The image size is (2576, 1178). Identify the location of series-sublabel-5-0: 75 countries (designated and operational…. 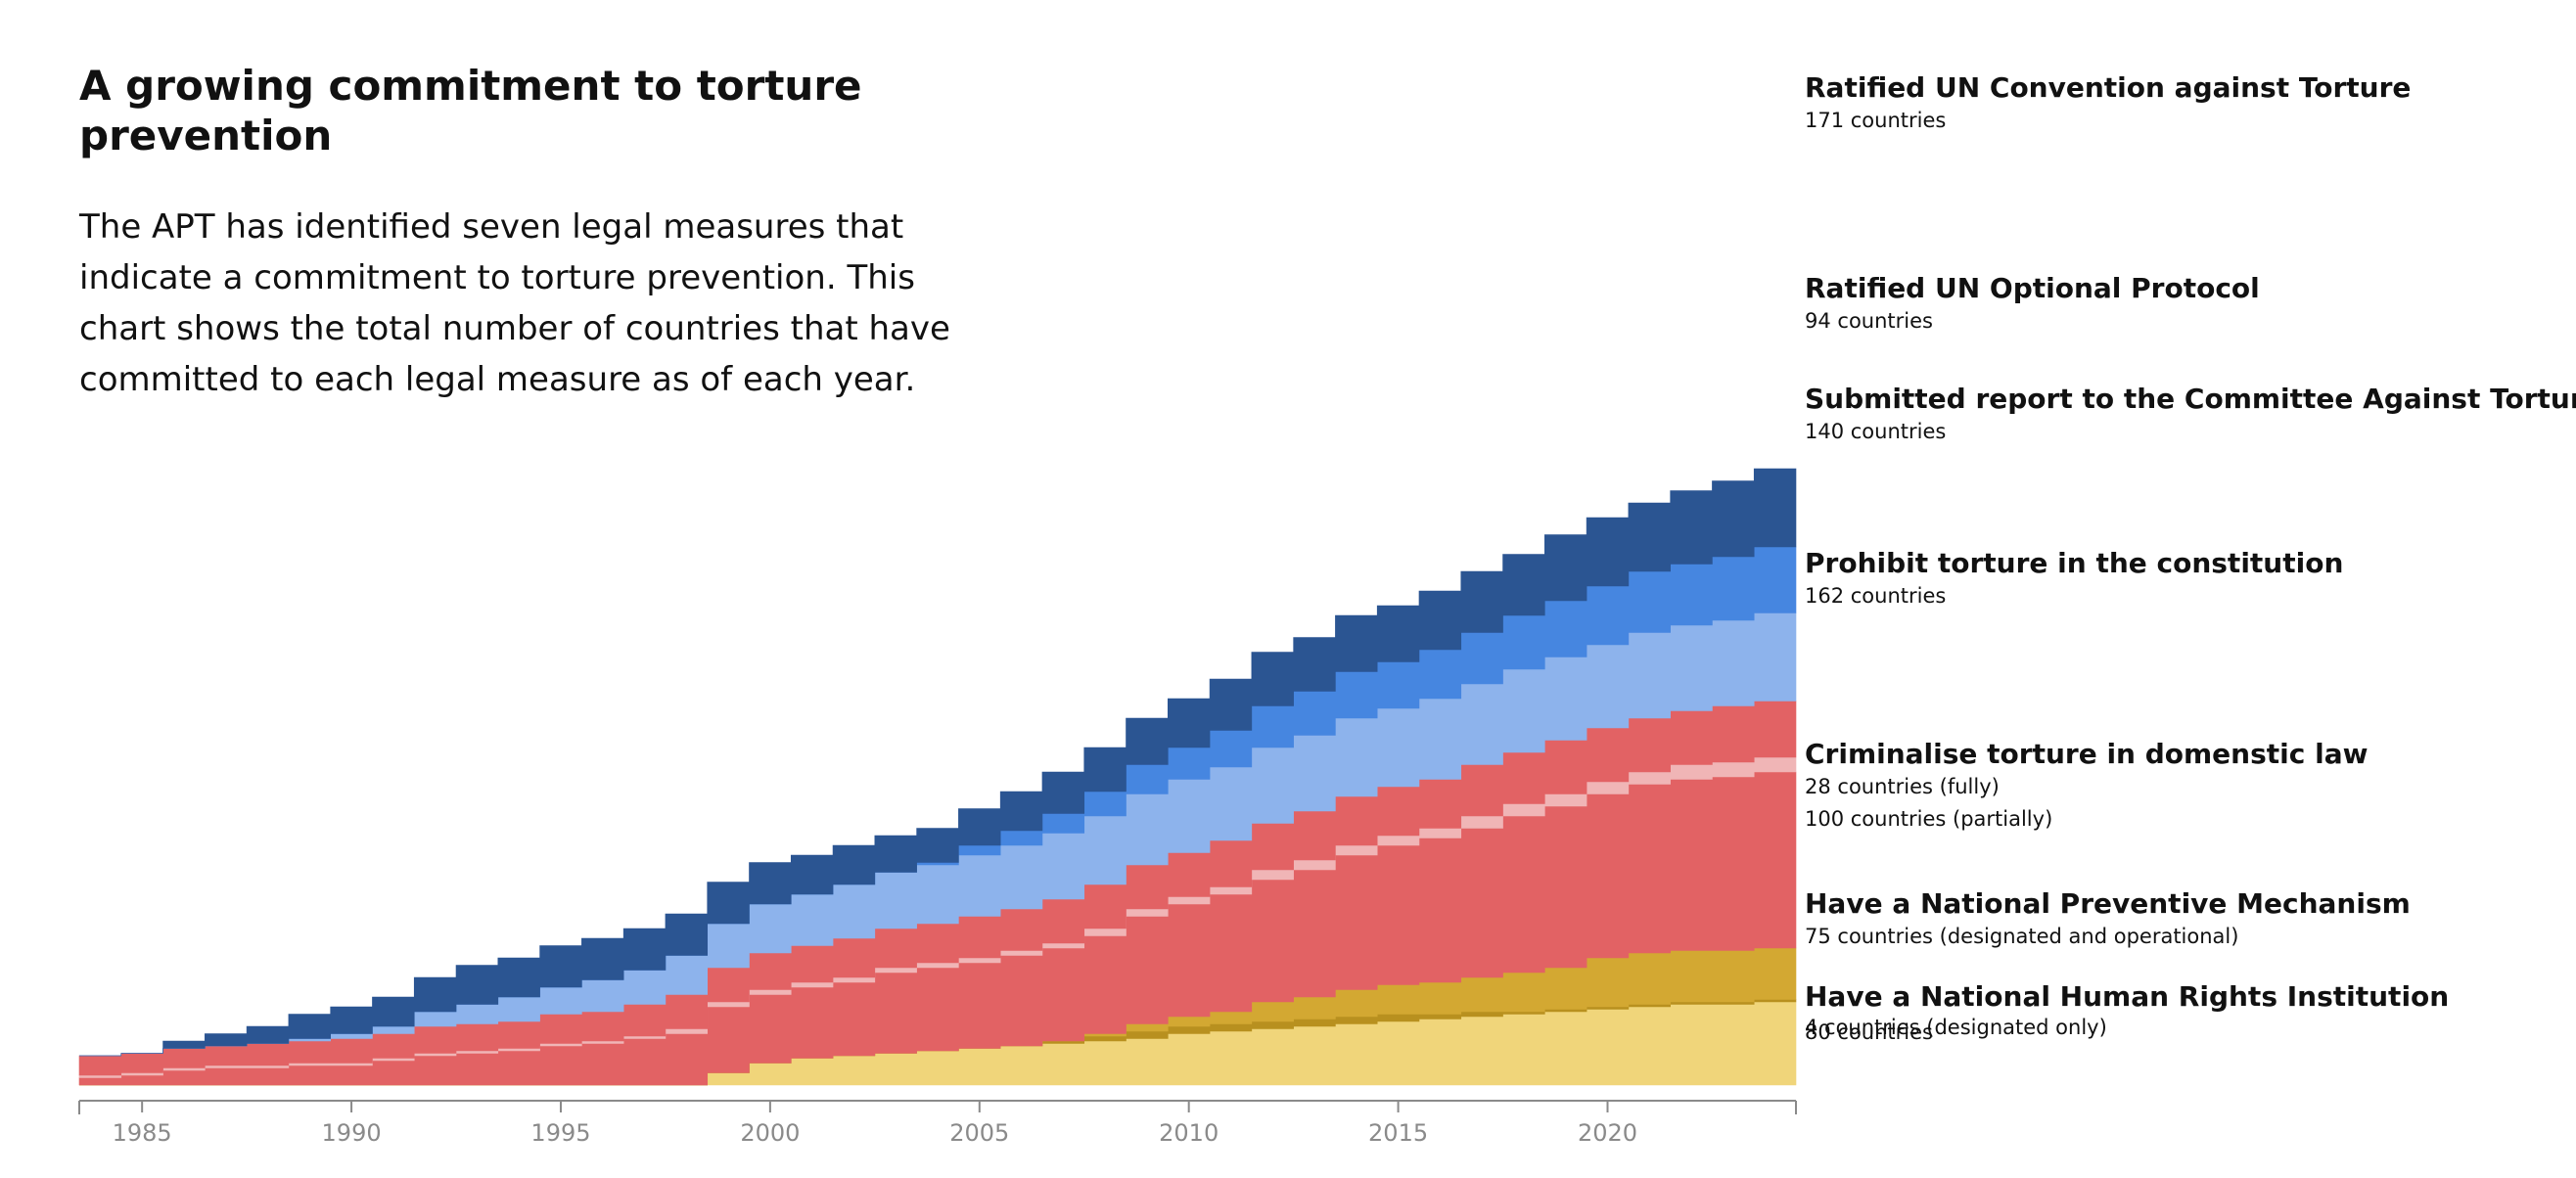
(2022, 937).